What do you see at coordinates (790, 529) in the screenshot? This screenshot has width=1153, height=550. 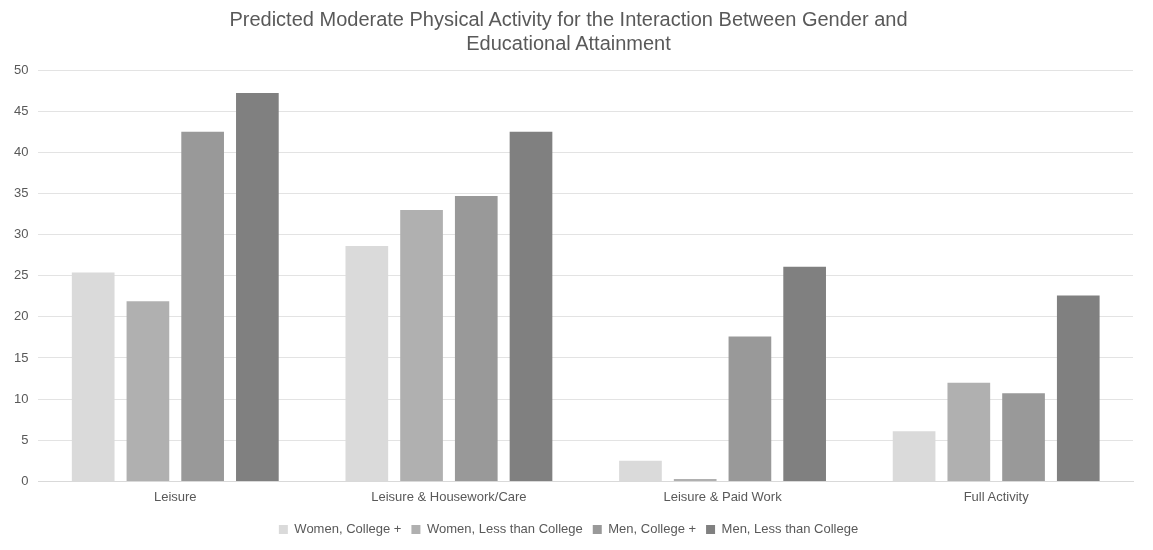 I see `legend-label: Men, Less than College` at bounding box center [790, 529].